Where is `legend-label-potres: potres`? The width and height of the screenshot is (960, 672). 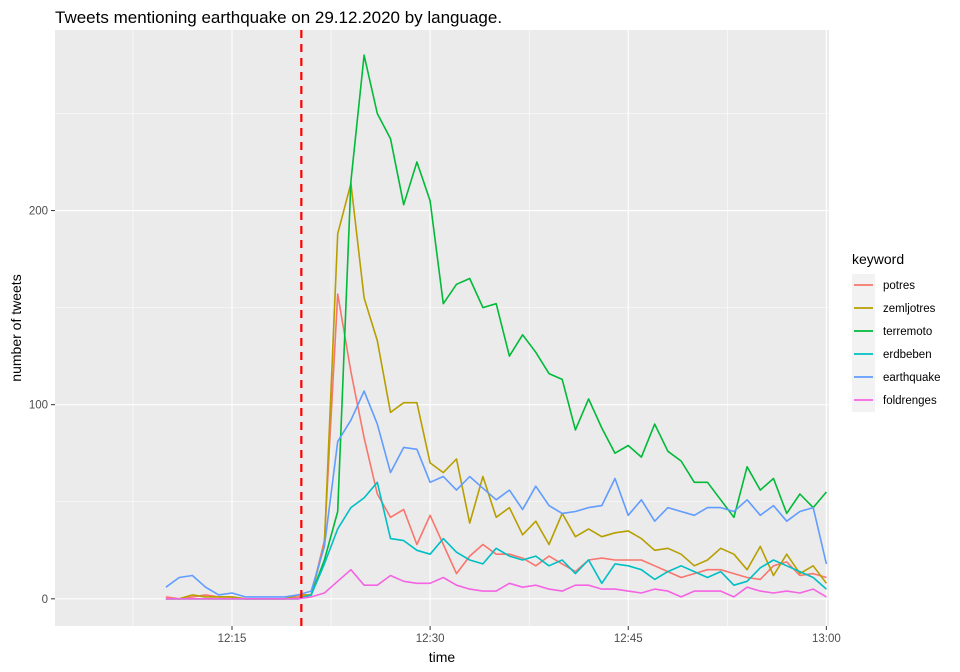 legend-label-potres: potres is located at coordinates (899, 286).